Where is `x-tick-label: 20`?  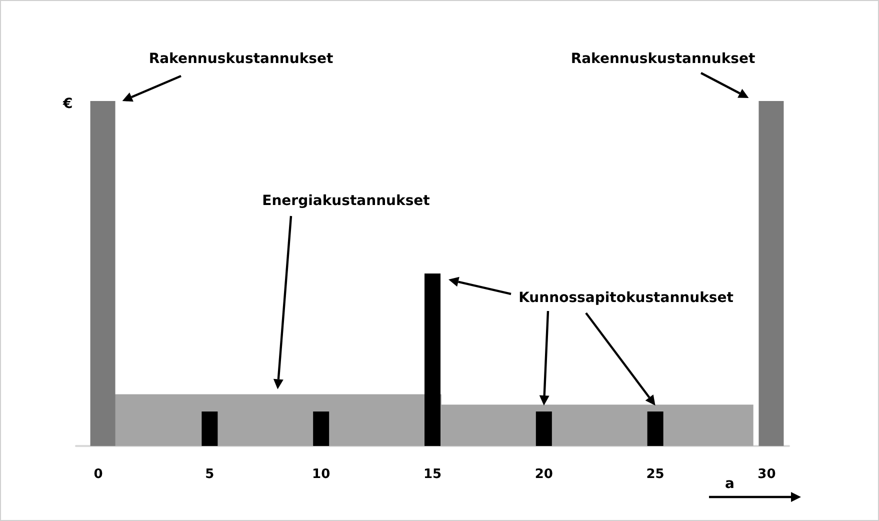
x-tick-label: 20 is located at coordinates (543, 474).